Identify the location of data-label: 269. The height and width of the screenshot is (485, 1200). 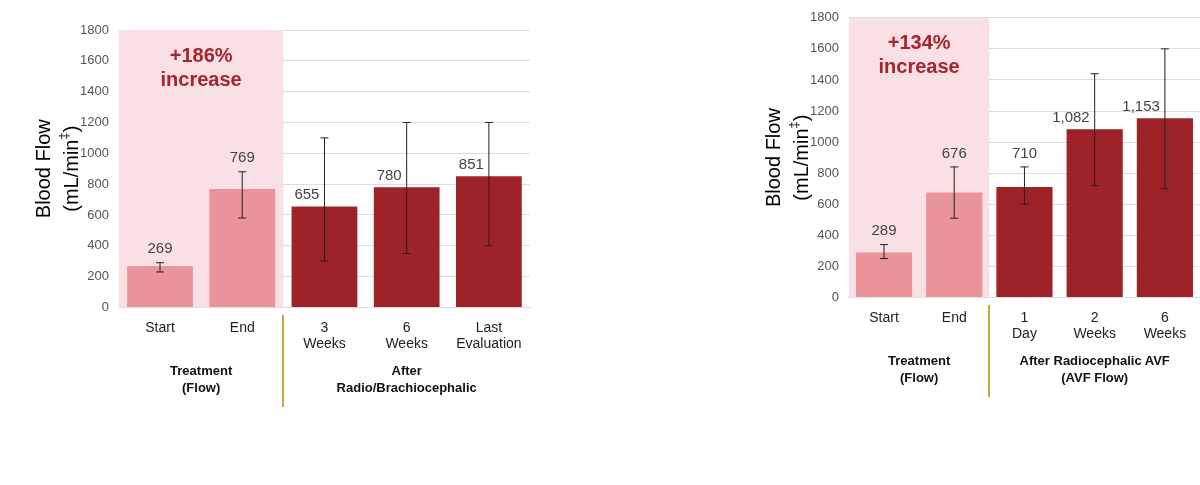
(160, 248).